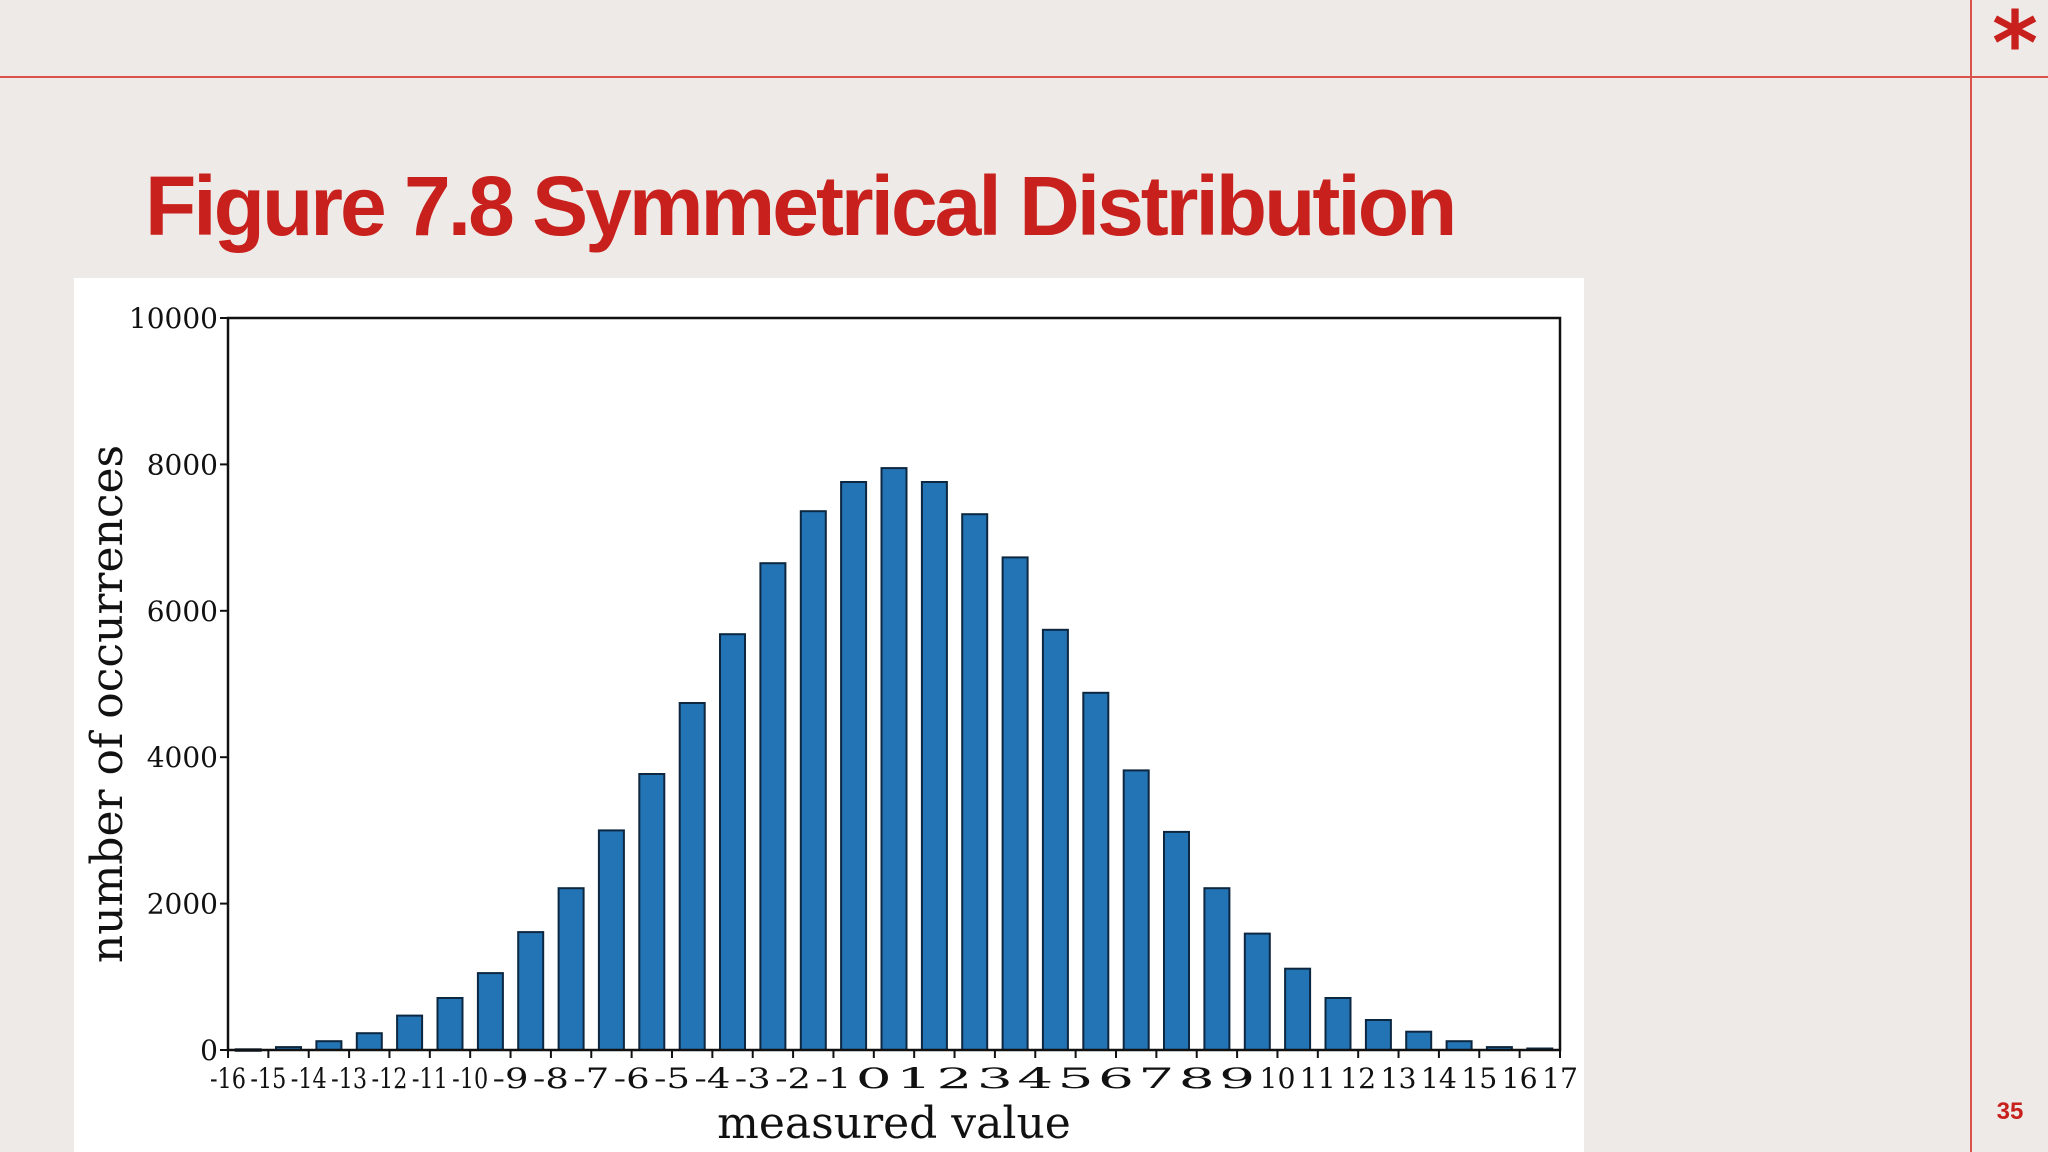 The width and height of the screenshot is (2048, 1152). I want to click on x-tick-label: 3, so click(995, 1078).